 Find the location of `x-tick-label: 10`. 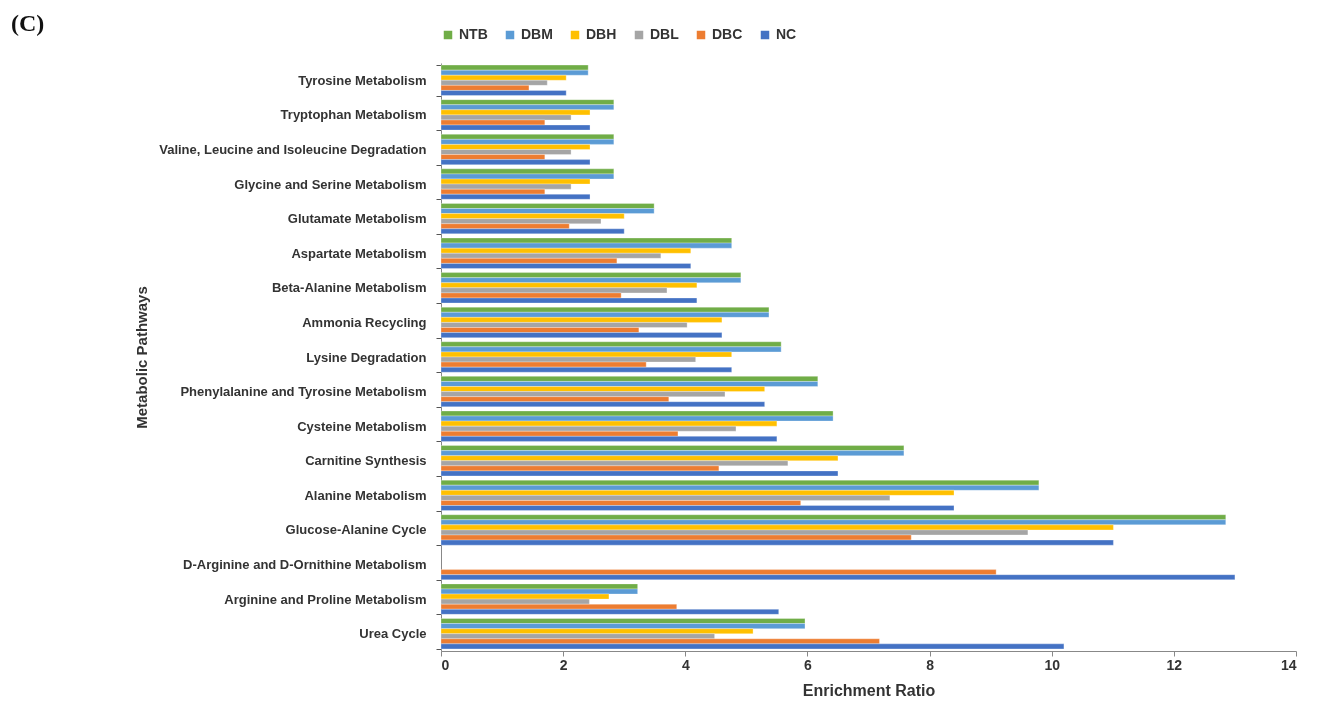

x-tick-label: 10 is located at coordinates (1052, 664).